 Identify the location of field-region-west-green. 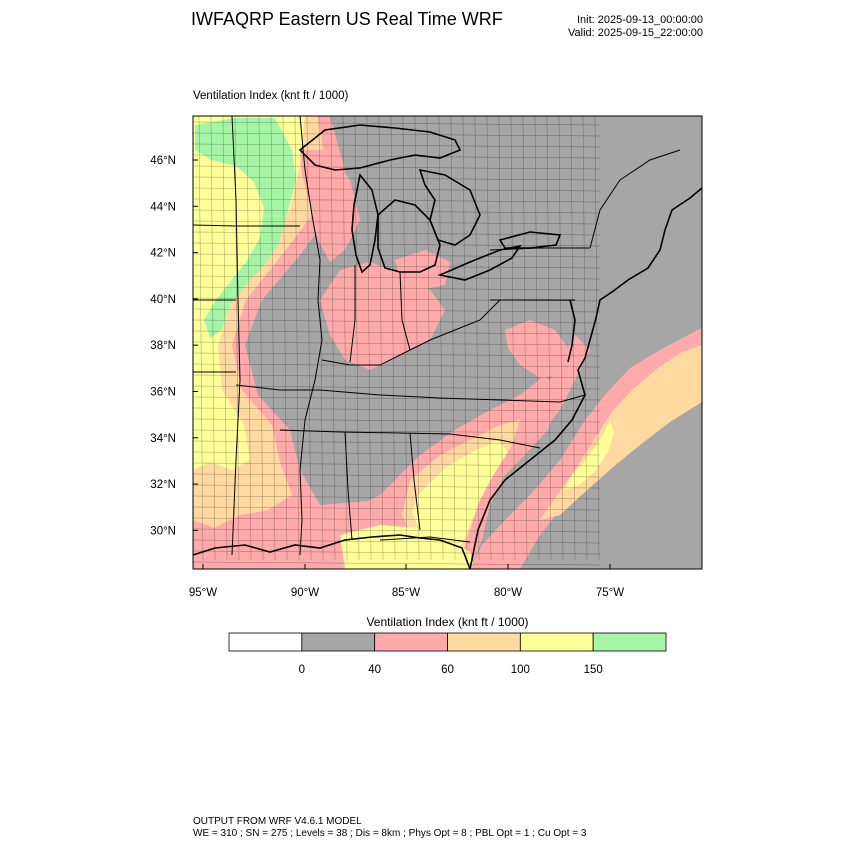
(245, 228).